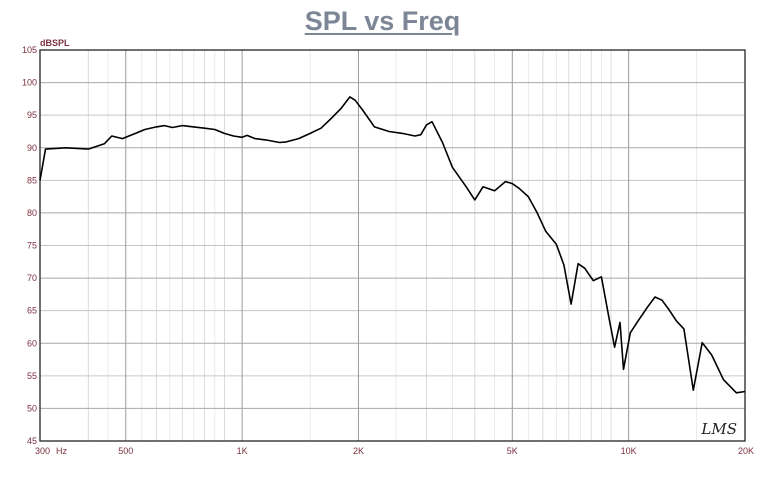  What do you see at coordinates (32, 115) in the screenshot?
I see `y-tick-label: 95` at bounding box center [32, 115].